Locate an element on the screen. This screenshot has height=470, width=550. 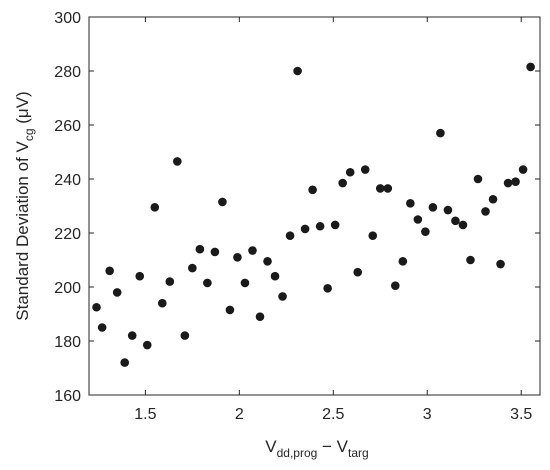
x-tick-label: 1.5 is located at coordinates (145, 414).